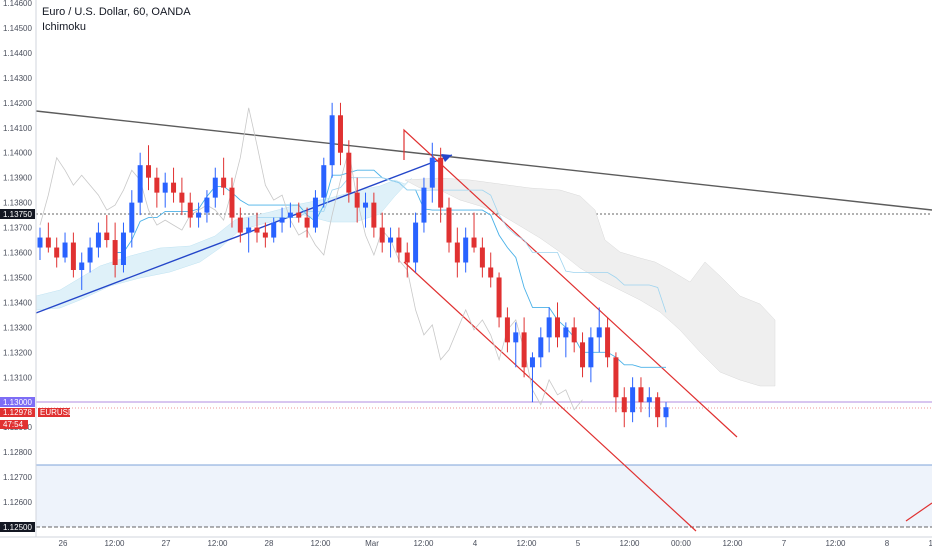 The image size is (932, 550). What do you see at coordinates (17, 153) in the screenshot?
I see `price-tick-label: 1.14000` at bounding box center [17, 153].